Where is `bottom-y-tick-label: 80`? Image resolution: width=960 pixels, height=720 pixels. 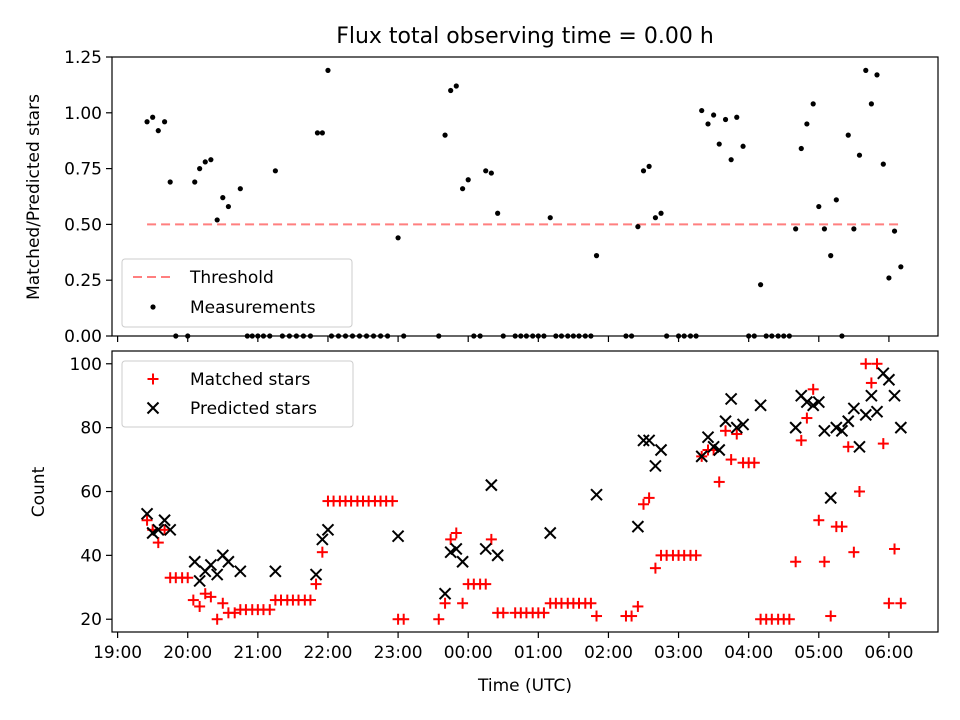 bottom-y-tick-label: 80 is located at coordinates (91, 429).